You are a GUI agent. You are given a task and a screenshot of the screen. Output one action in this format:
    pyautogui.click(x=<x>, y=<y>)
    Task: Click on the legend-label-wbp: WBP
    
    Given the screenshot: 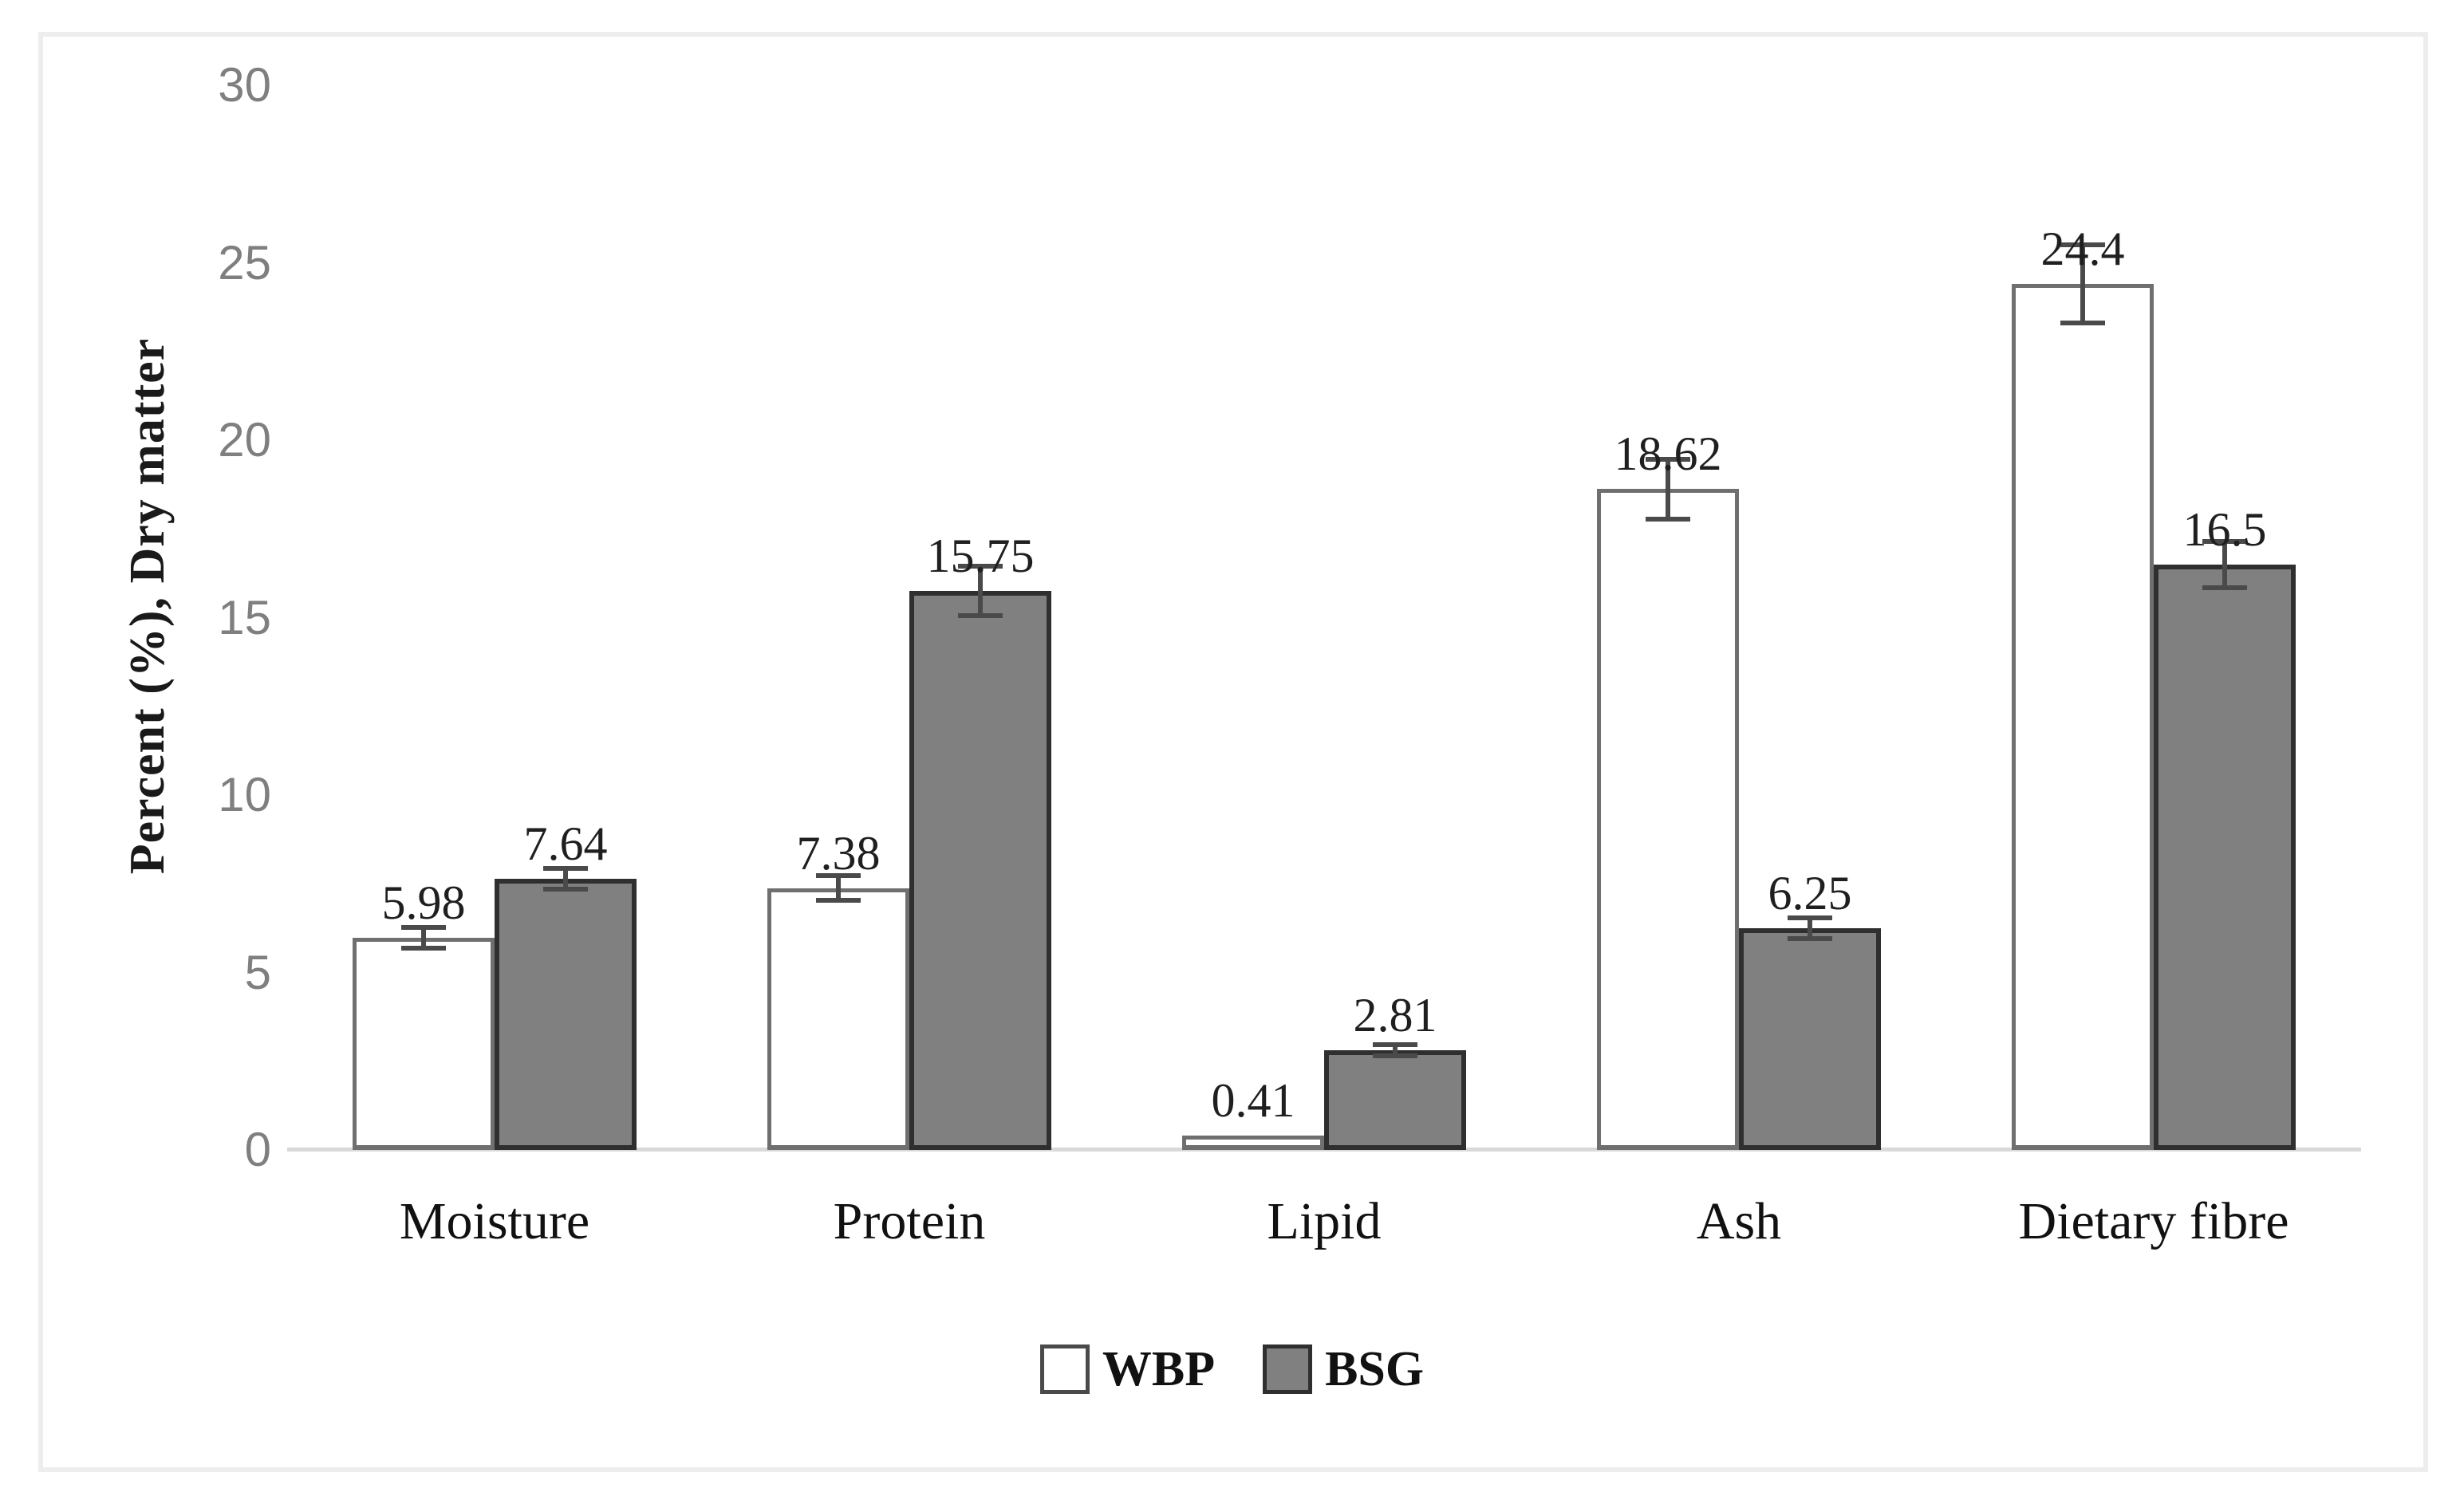 What is the action you would take?
    pyautogui.click(x=1159, y=1368)
    